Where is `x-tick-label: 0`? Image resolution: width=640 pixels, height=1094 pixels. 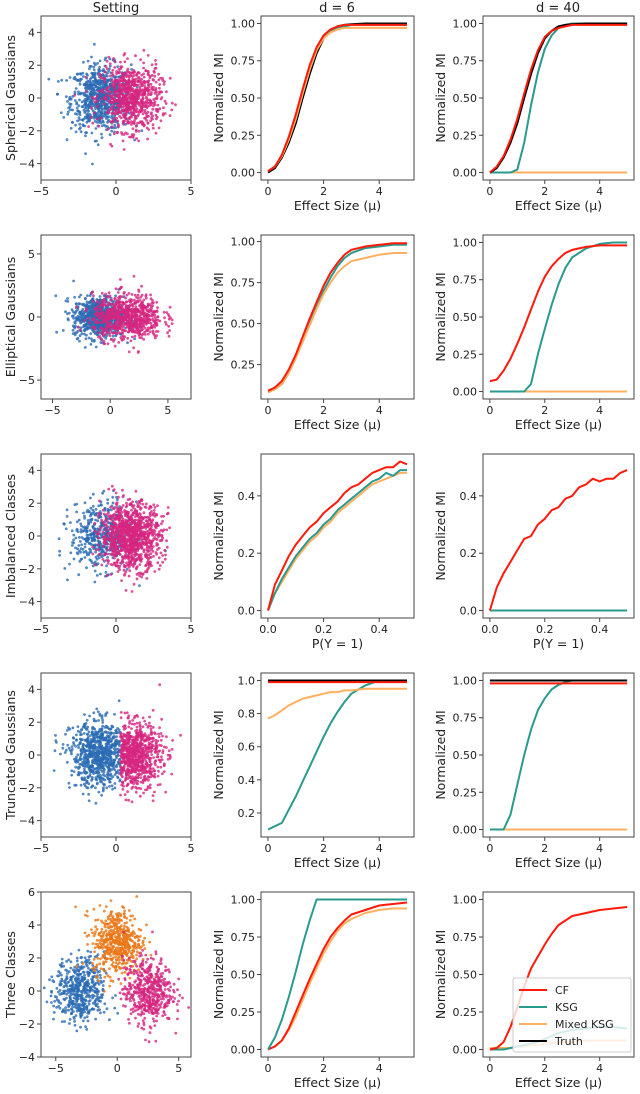 x-tick-label: 0 is located at coordinates (267, 410).